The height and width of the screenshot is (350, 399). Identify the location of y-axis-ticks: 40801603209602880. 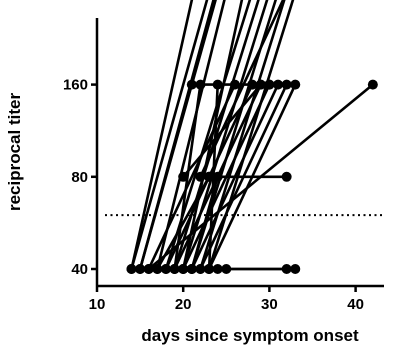
(80, 139).